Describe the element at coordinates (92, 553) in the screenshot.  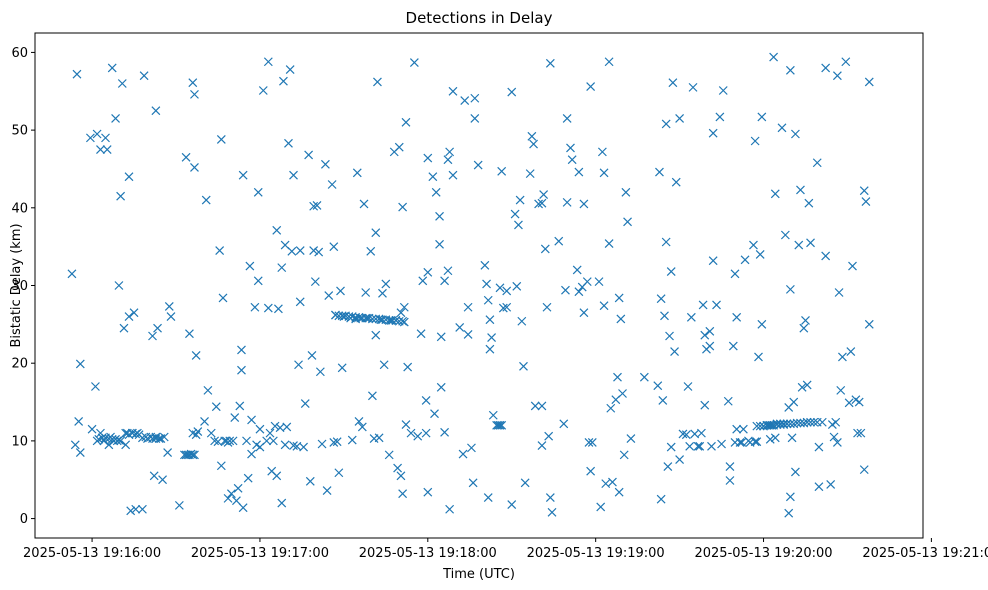
I see `x-tick-label: 2025-05-13 19:16:00` at that location.